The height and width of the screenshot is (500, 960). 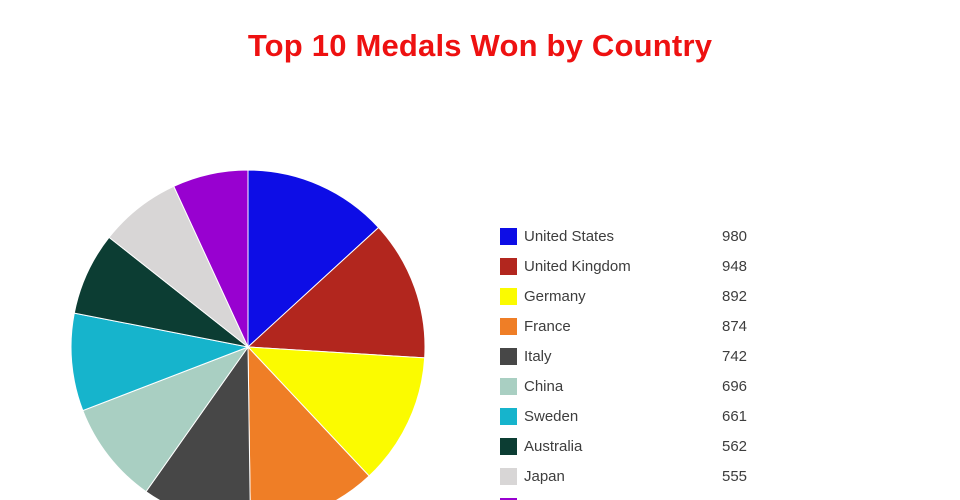 What do you see at coordinates (735, 266) in the screenshot?
I see `legend-value: 948` at bounding box center [735, 266].